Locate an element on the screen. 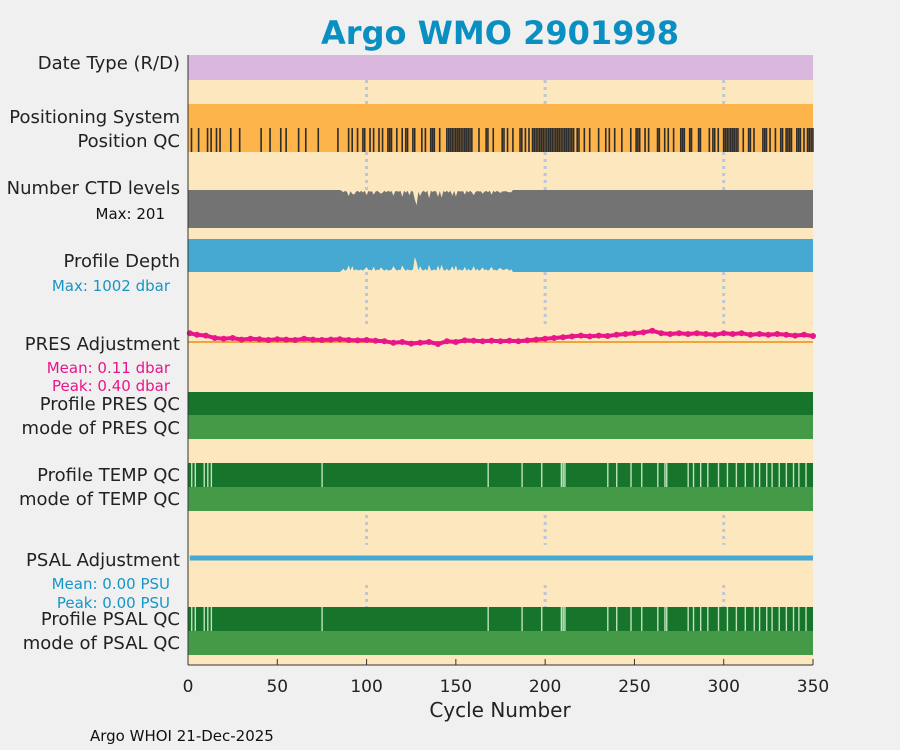  pres-qc-band is located at coordinates (500, 403).